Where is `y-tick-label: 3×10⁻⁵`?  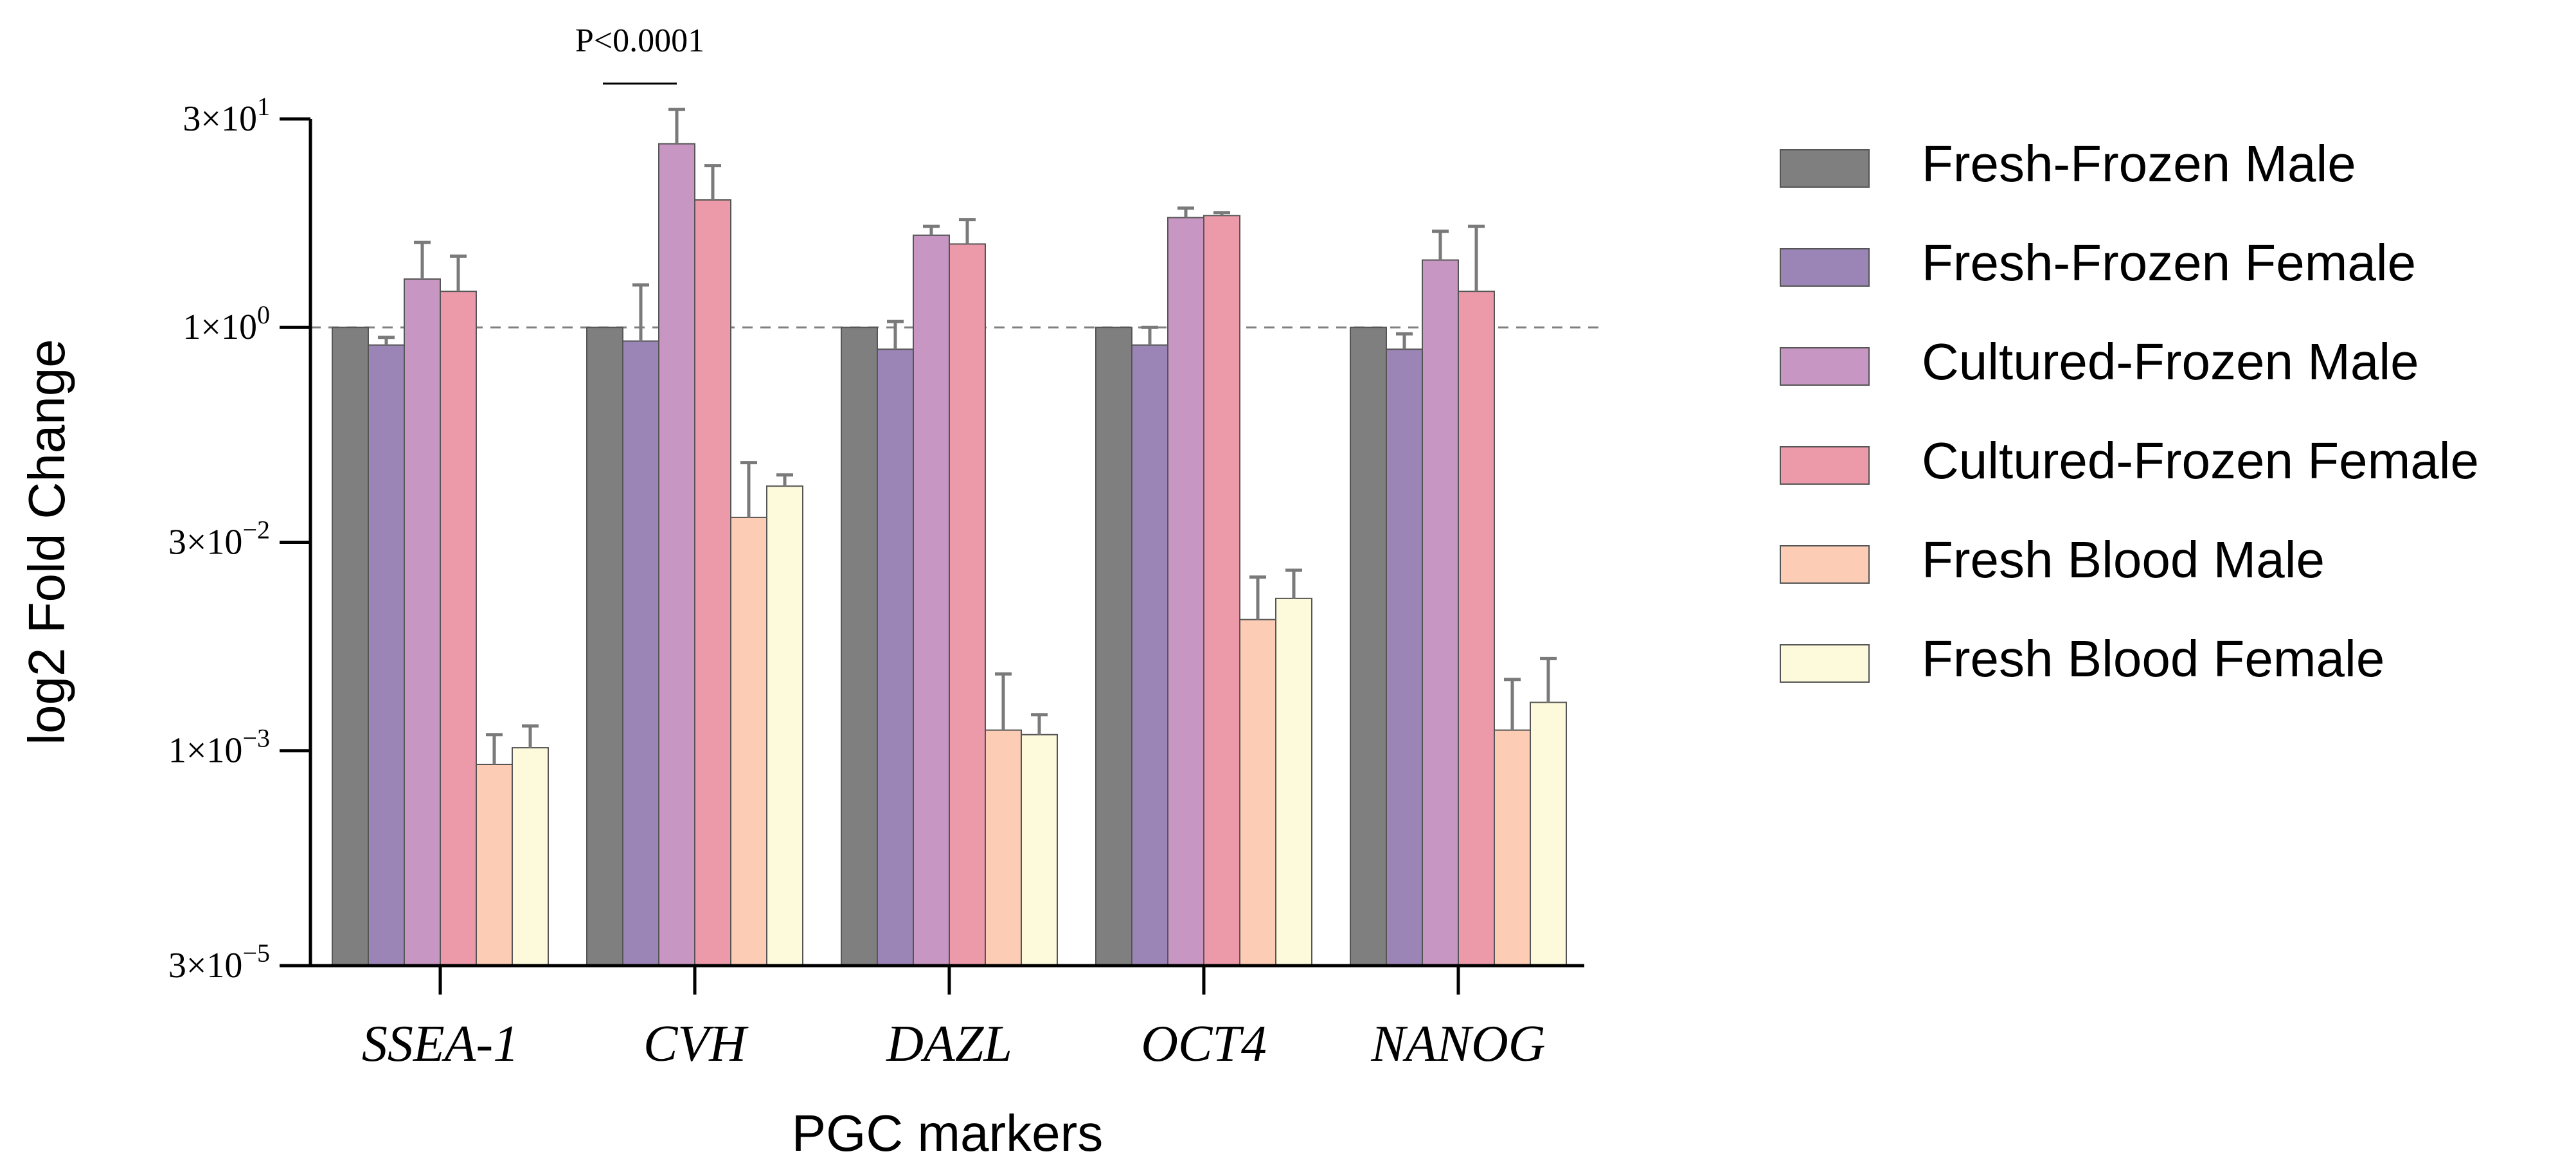
y-tick-label: 3×10⁻⁵ is located at coordinates (219, 962).